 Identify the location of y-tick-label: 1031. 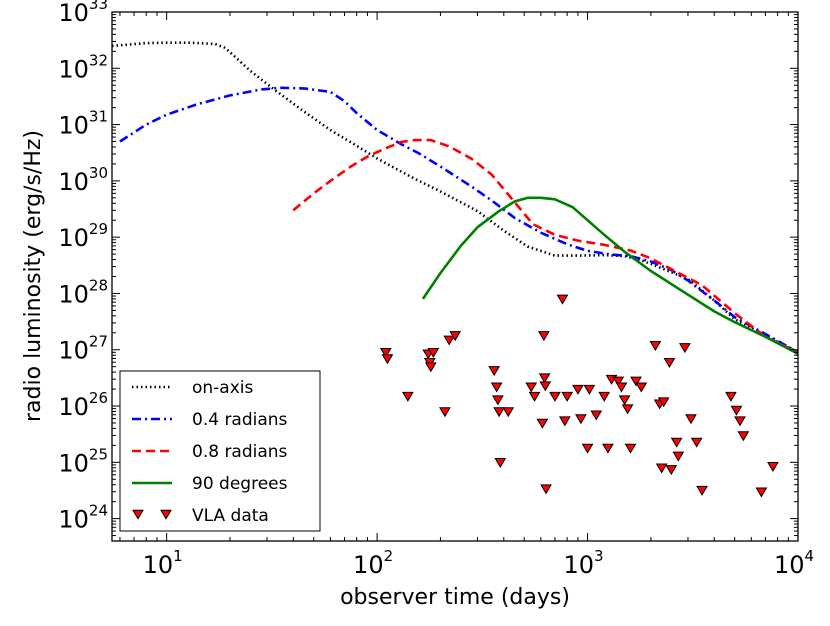
(83, 124).